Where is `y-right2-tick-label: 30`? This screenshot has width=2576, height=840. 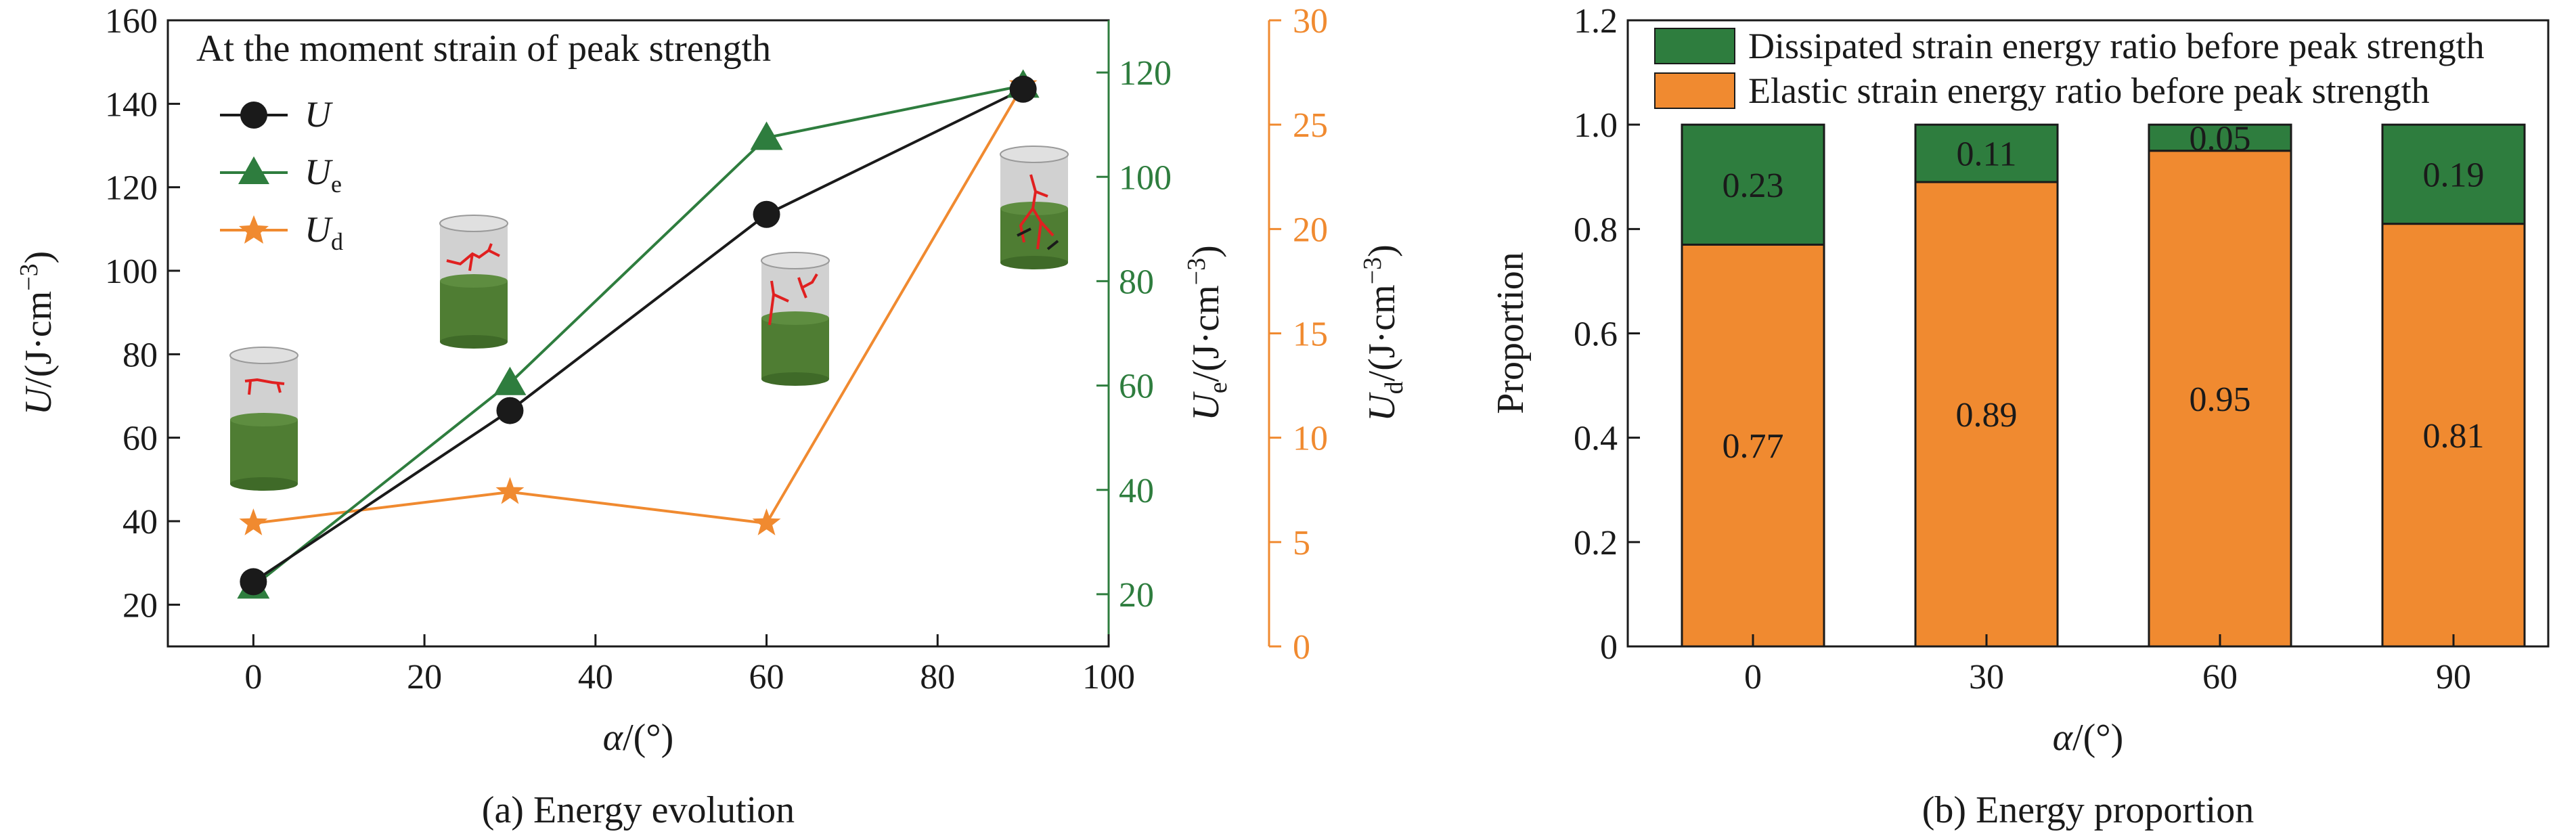
y-right2-tick-label: 30 is located at coordinates (1310, 22).